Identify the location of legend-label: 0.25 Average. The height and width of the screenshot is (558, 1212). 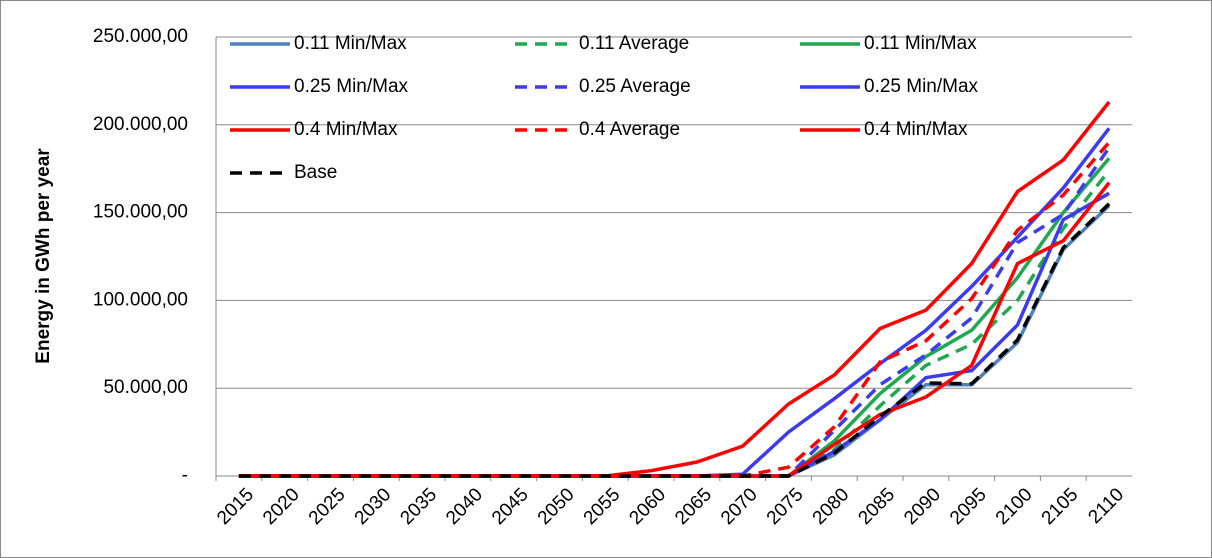
(635, 86).